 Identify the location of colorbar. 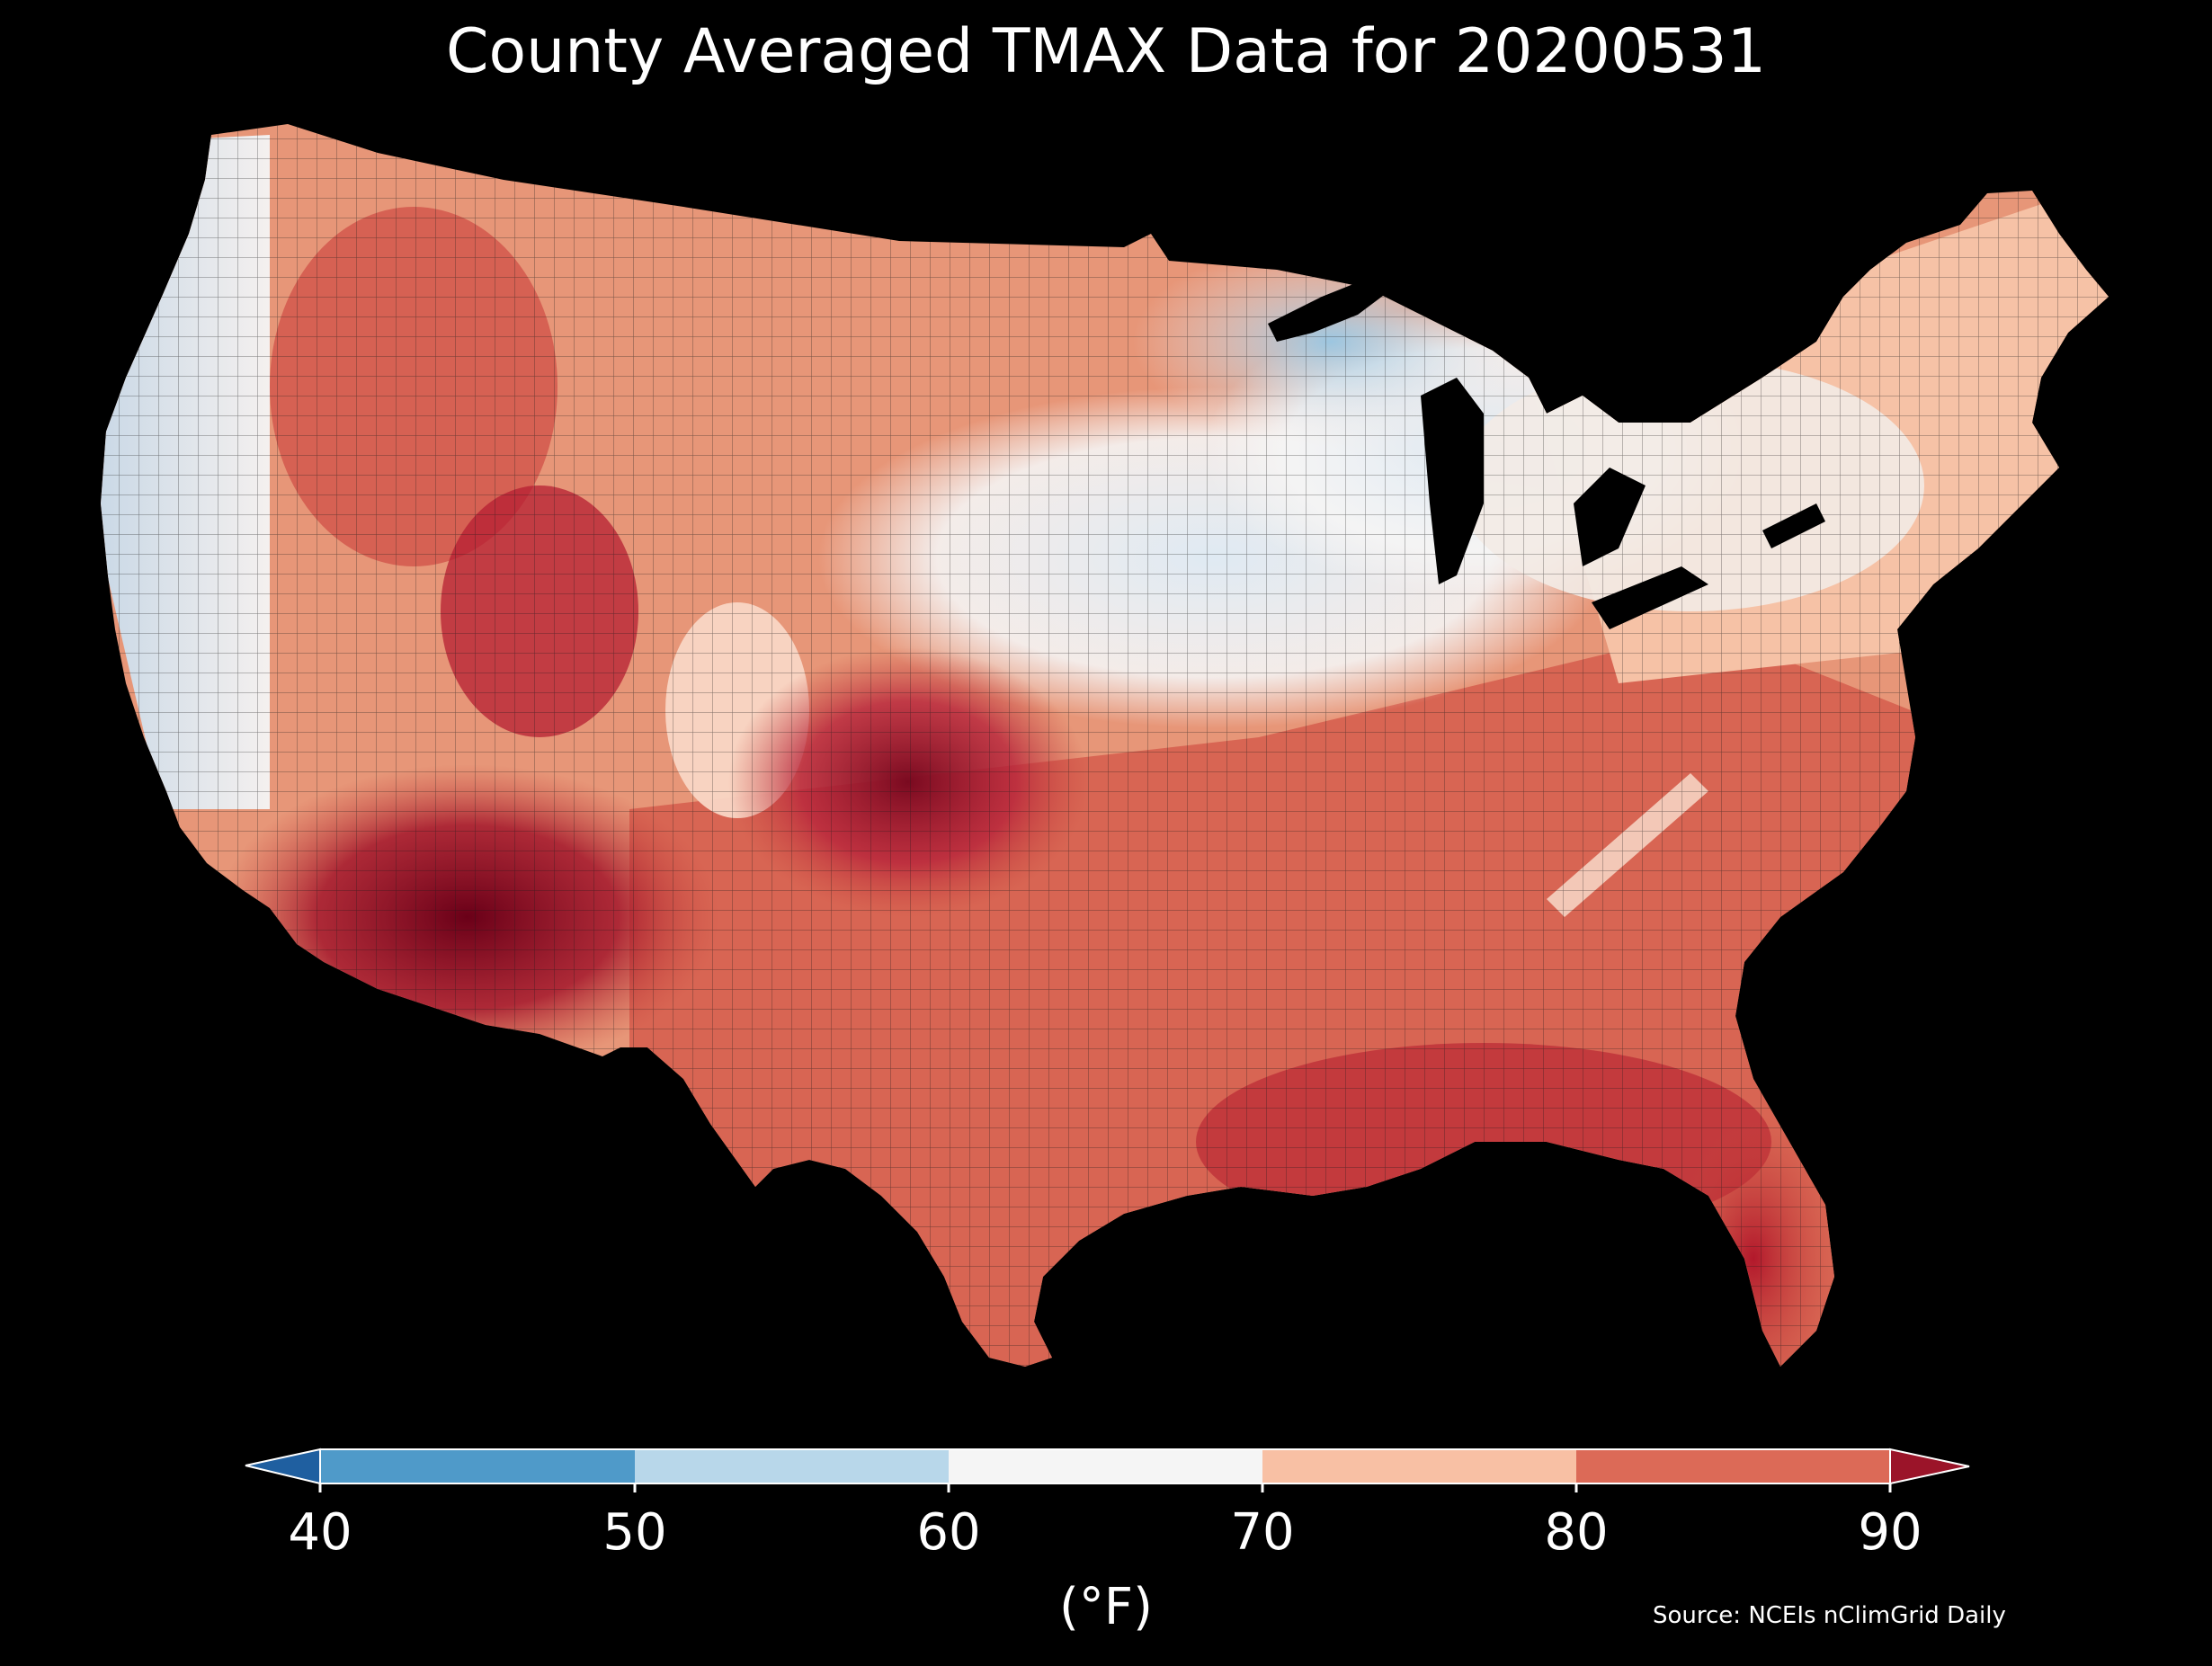
(1107, 1470).